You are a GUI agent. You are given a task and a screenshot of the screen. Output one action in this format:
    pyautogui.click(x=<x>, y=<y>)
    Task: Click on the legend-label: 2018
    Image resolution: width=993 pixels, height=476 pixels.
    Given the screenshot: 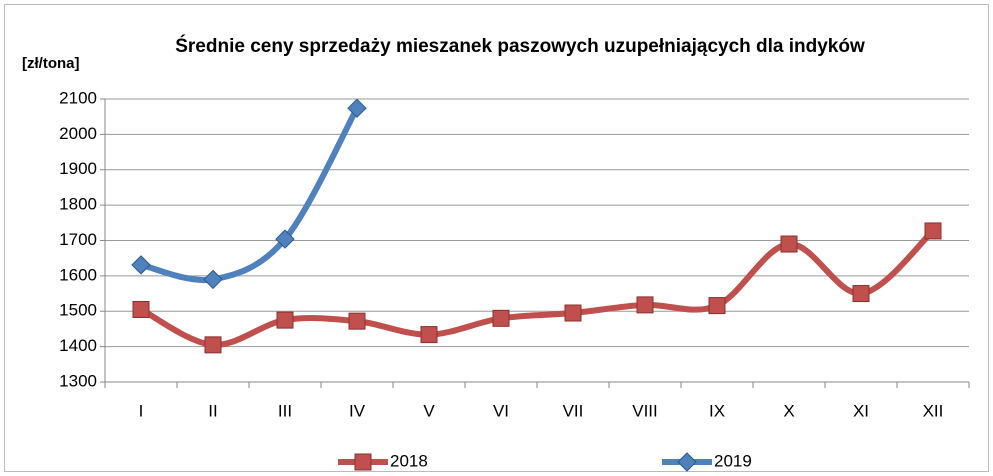 What is the action you would take?
    pyautogui.click(x=409, y=460)
    